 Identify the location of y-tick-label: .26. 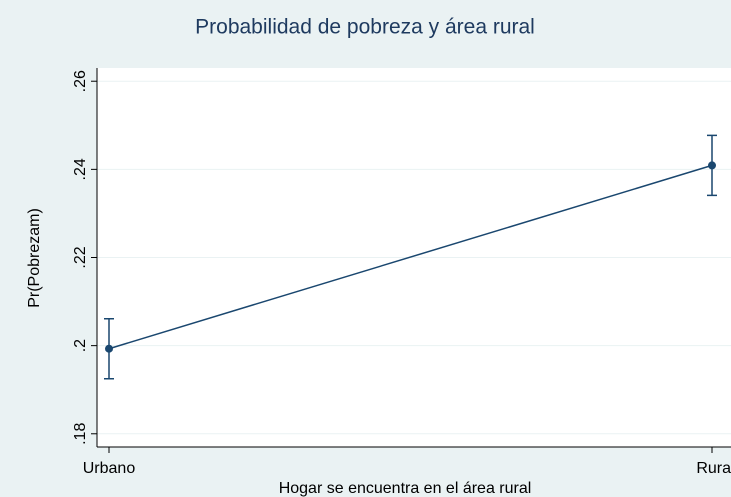
(80, 81).